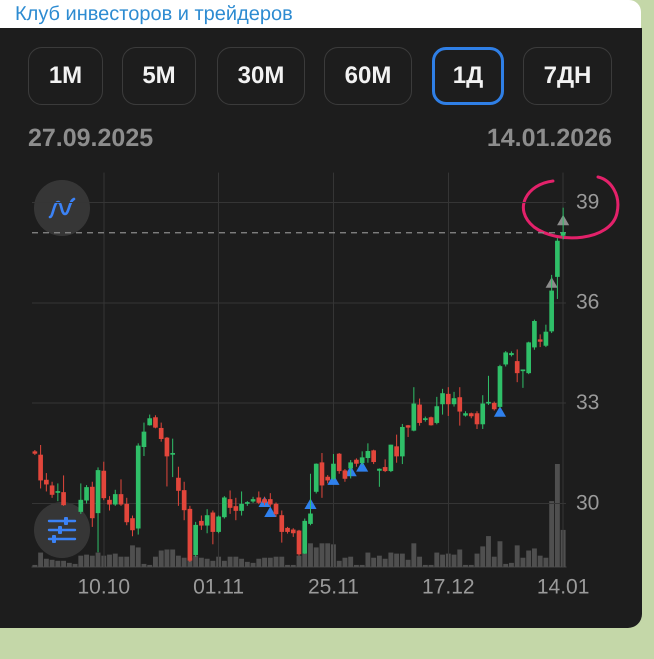 The height and width of the screenshot is (659, 654). What do you see at coordinates (588, 302) in the screenshot?
I see `y-tick-label: 36` at bounding box center [588, 302].